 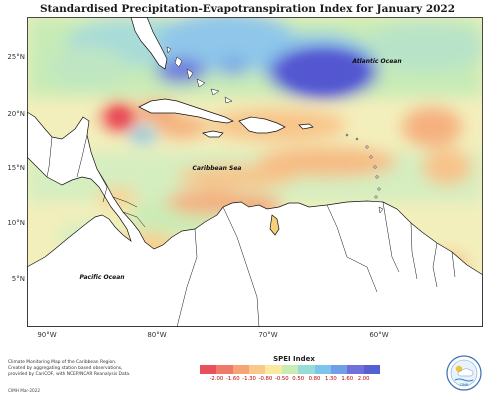 I want to click on lat-label-5n: 5°N, so click(x=18, y=279).